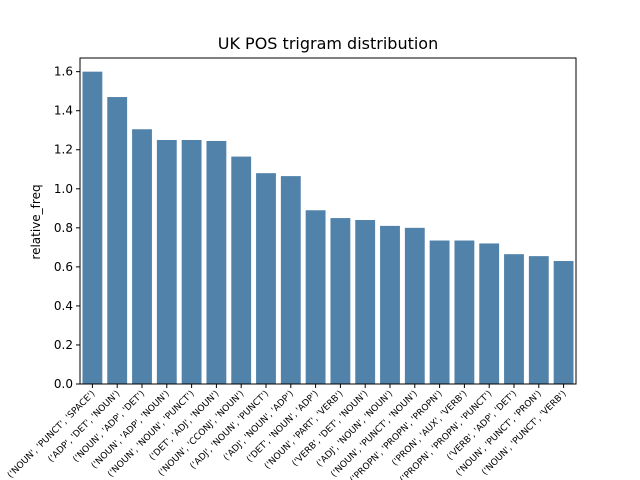  Describe the element at coordinates (63, 111) in the screenshot. I see `y-tick-label: 1.4` at that location.